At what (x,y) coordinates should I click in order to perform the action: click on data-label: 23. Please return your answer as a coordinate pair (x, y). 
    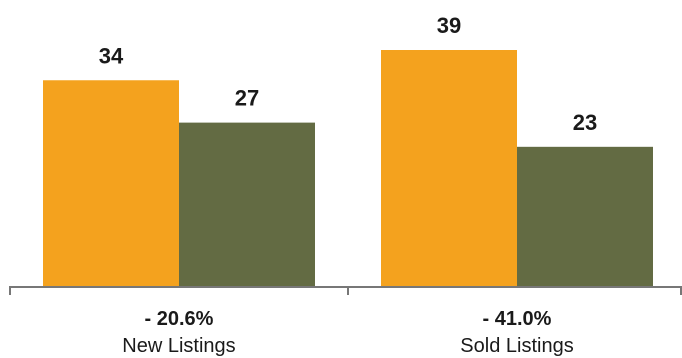
    Looking at the image, I should click on (585, 122).